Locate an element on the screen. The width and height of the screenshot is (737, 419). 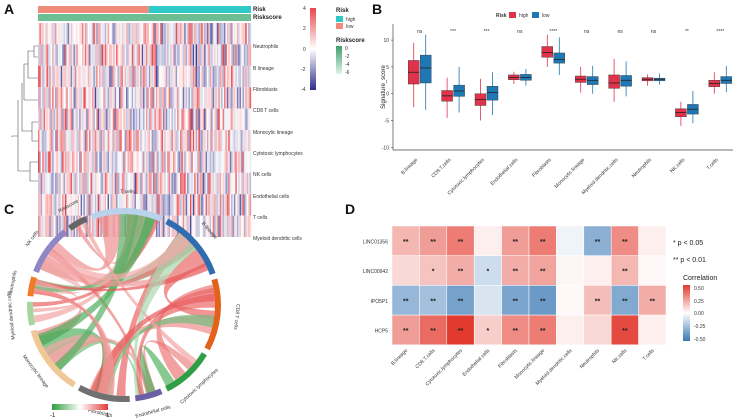
y-axis-label: Signature_score is located at coordinates (384, 86).